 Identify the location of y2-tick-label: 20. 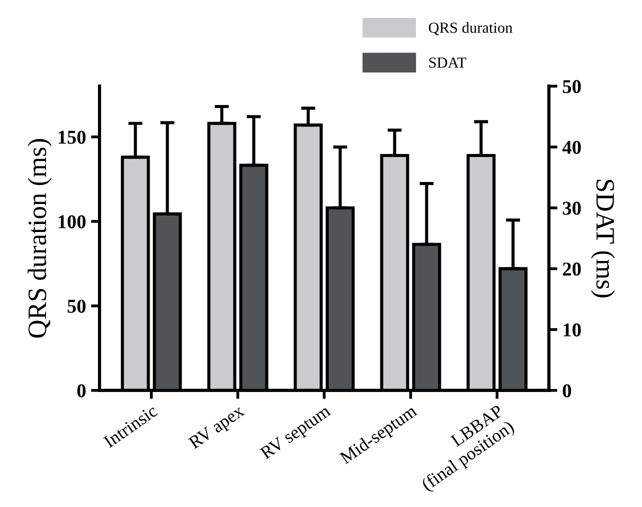
(571, 269).